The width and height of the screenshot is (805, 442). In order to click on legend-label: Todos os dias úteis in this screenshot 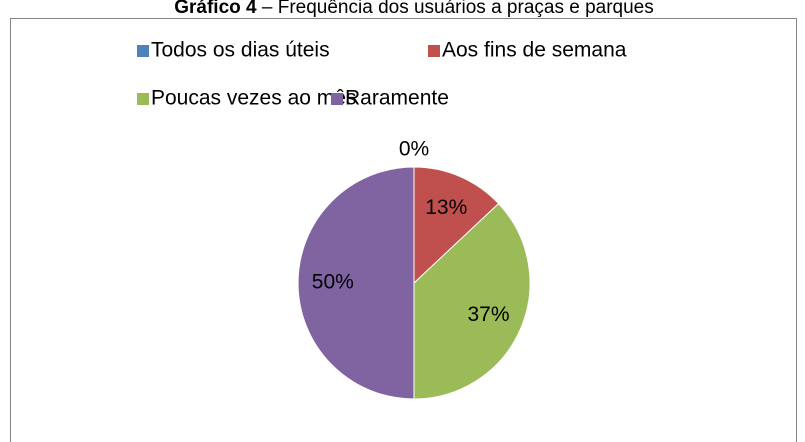, I will do `click(240, 50)`.